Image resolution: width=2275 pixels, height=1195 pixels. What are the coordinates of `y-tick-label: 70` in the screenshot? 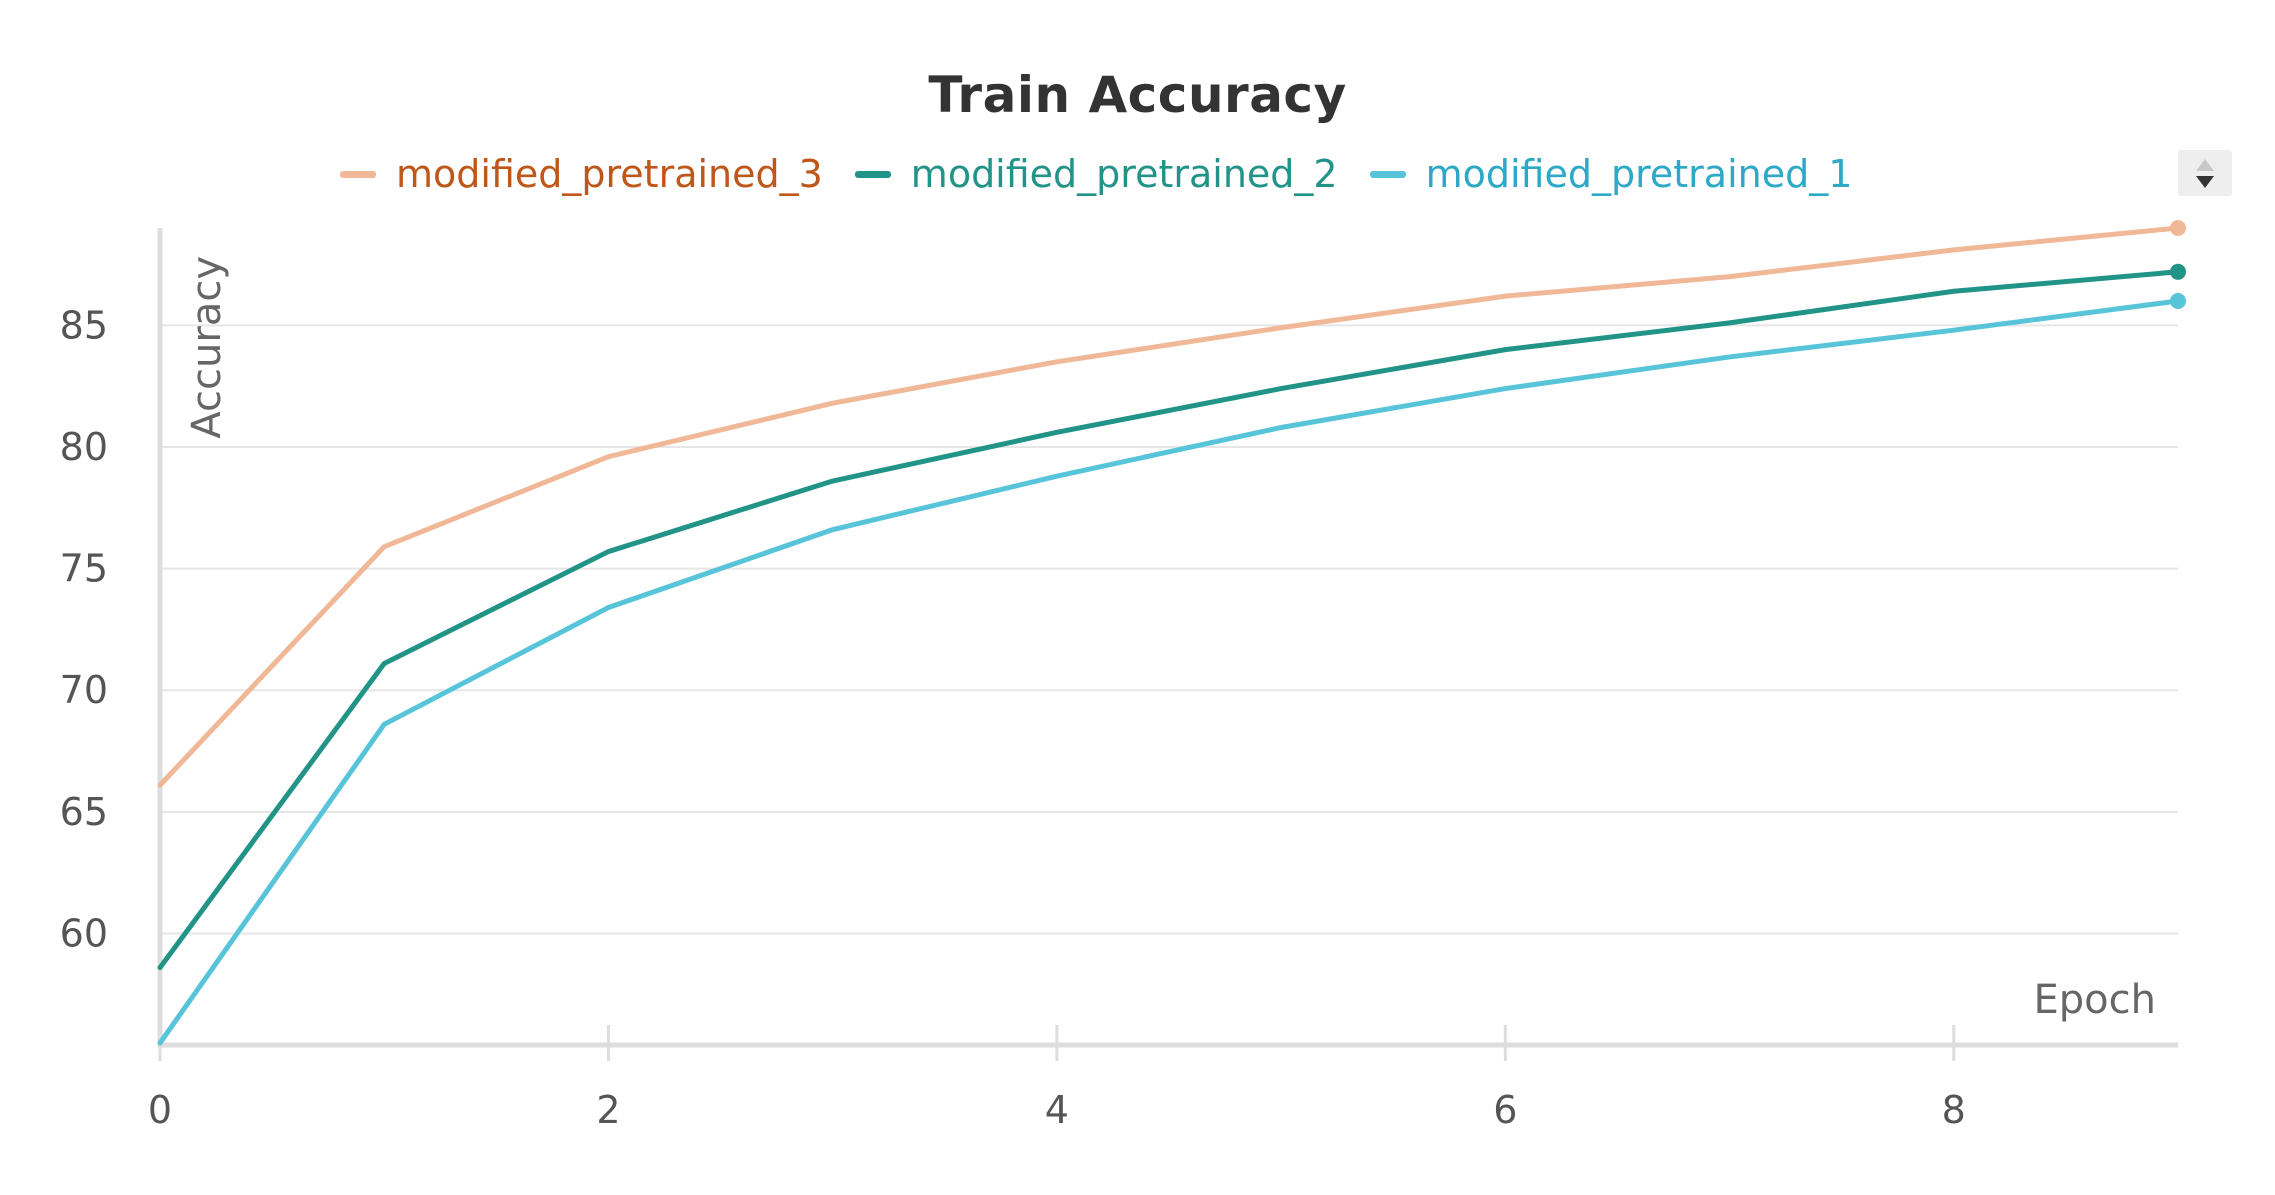 It's located at (84, 690).